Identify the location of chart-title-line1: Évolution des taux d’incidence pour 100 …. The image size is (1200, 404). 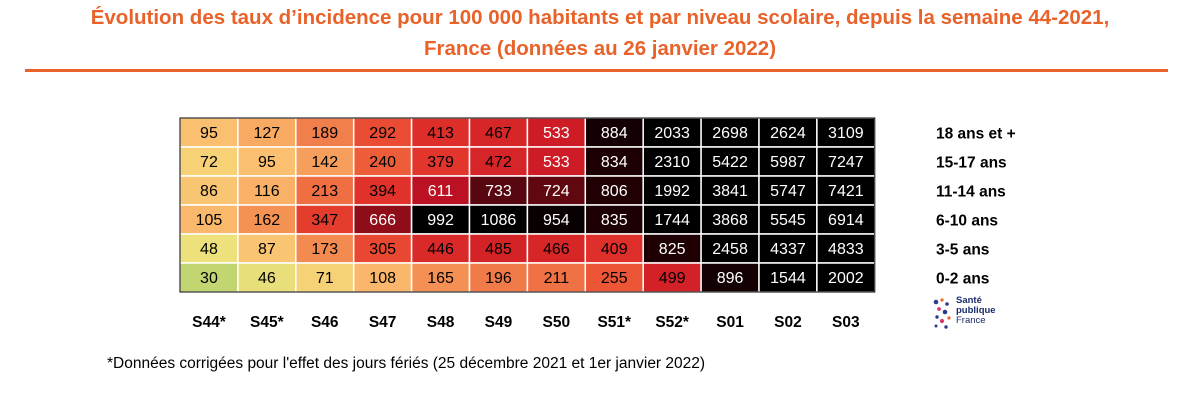
(600, 17).